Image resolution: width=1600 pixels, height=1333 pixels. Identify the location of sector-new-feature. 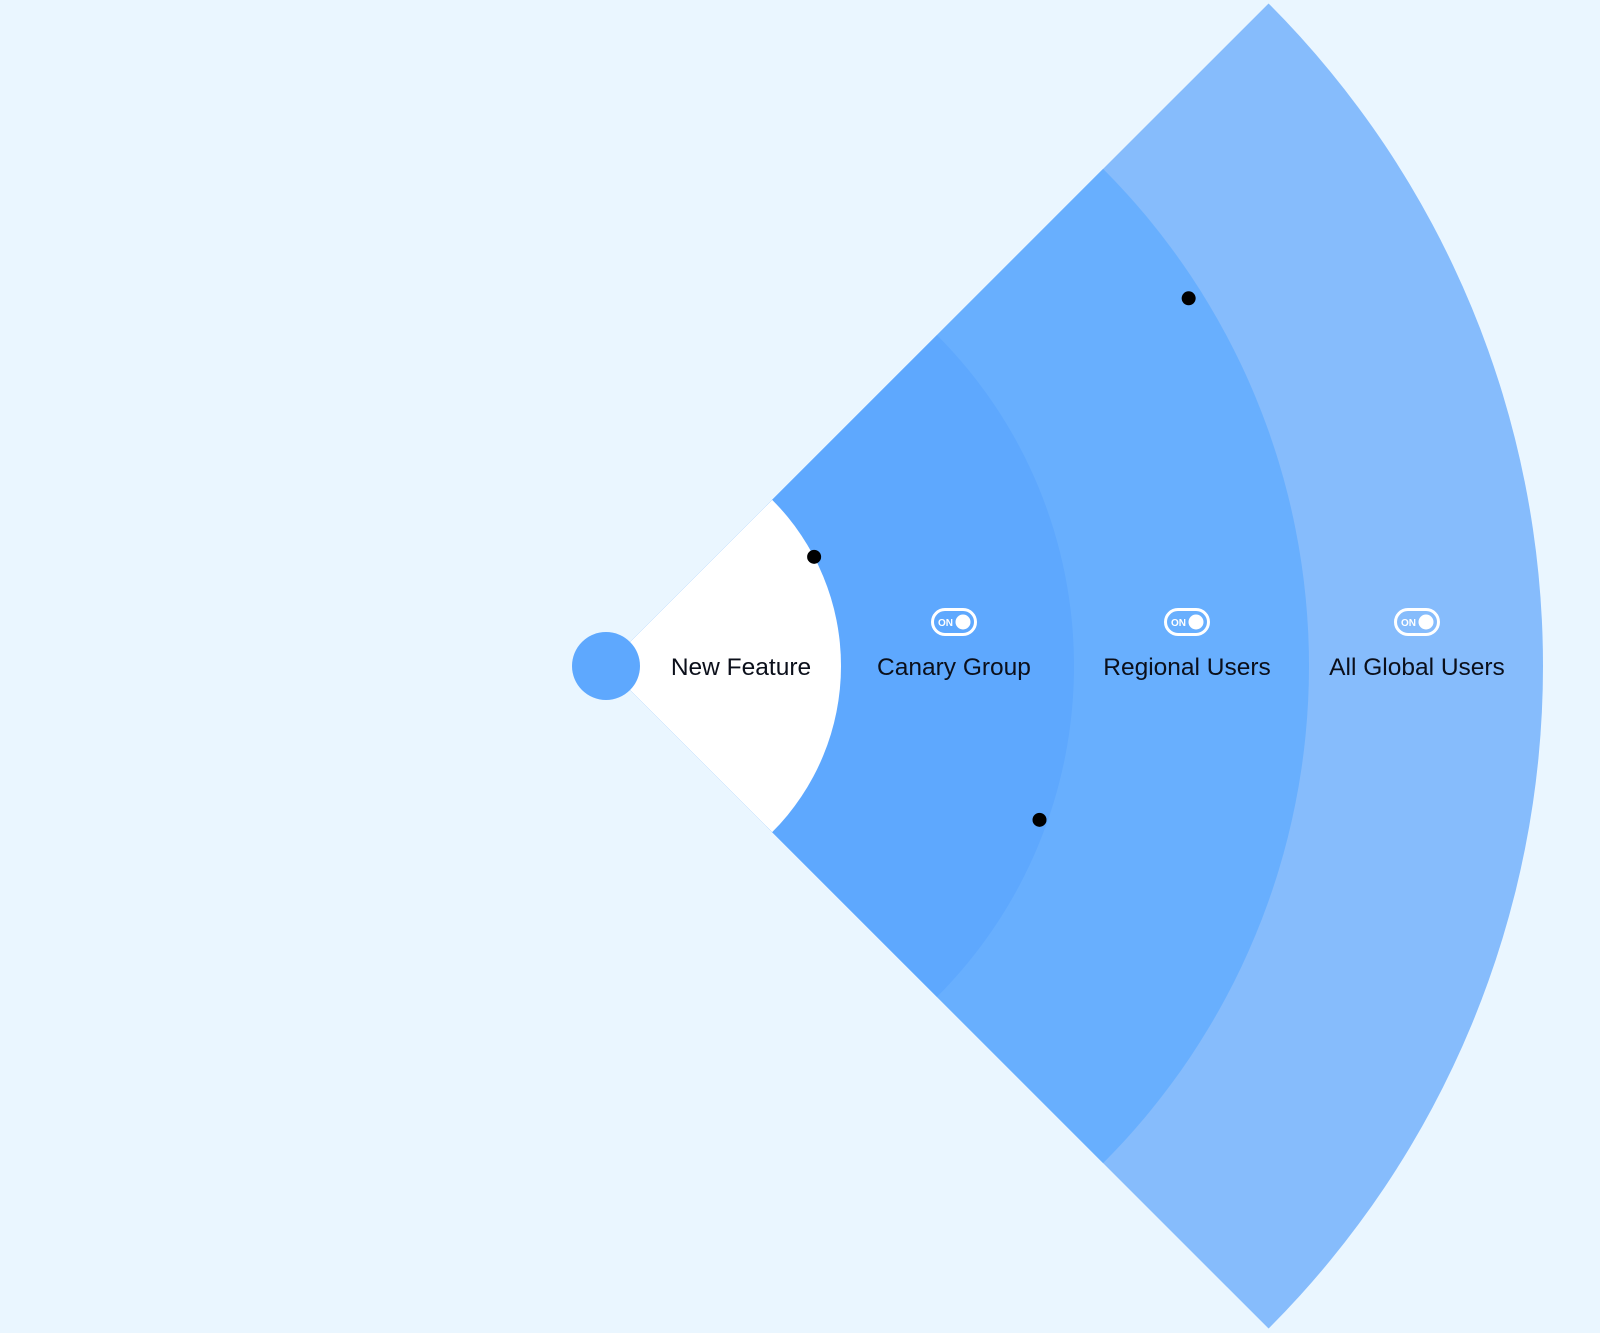
(723, 666).